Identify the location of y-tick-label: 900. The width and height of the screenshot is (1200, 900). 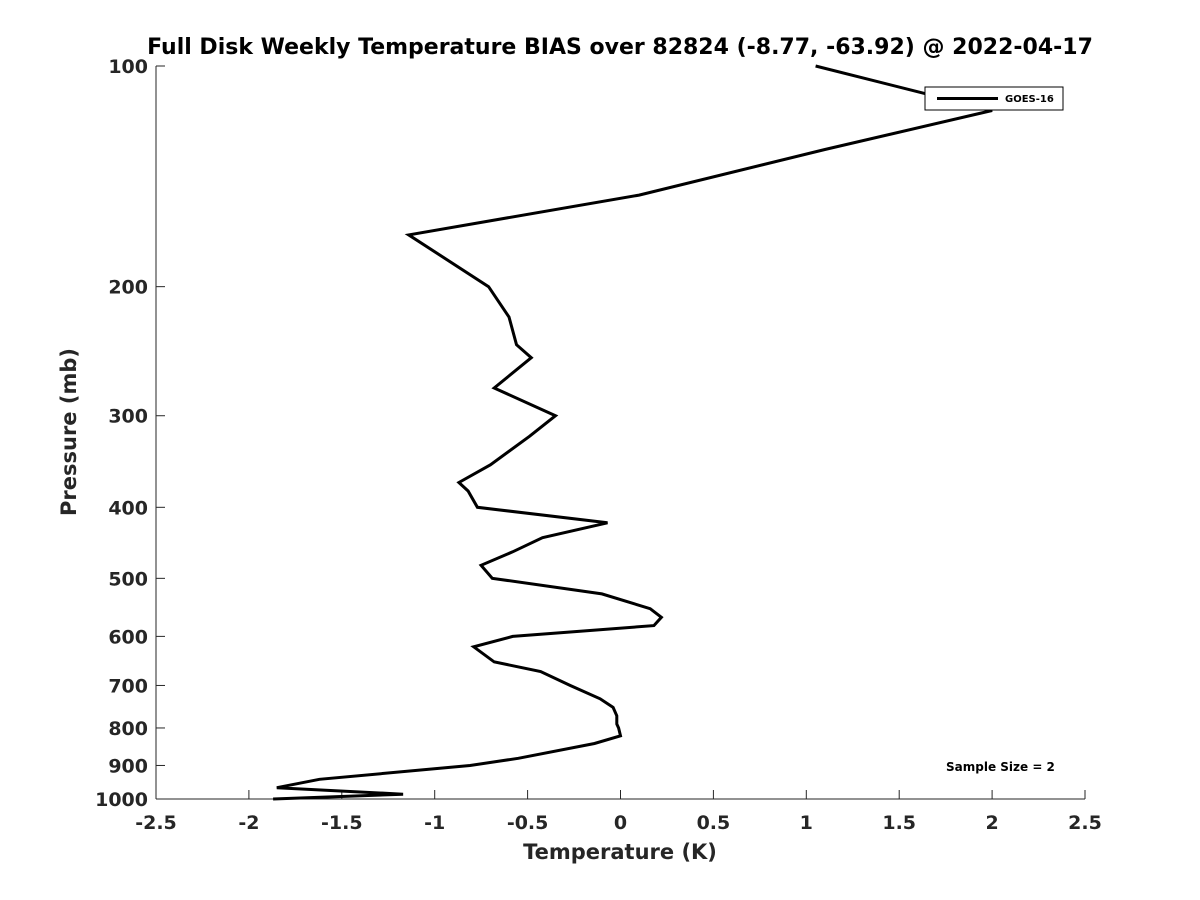
(128, 766).